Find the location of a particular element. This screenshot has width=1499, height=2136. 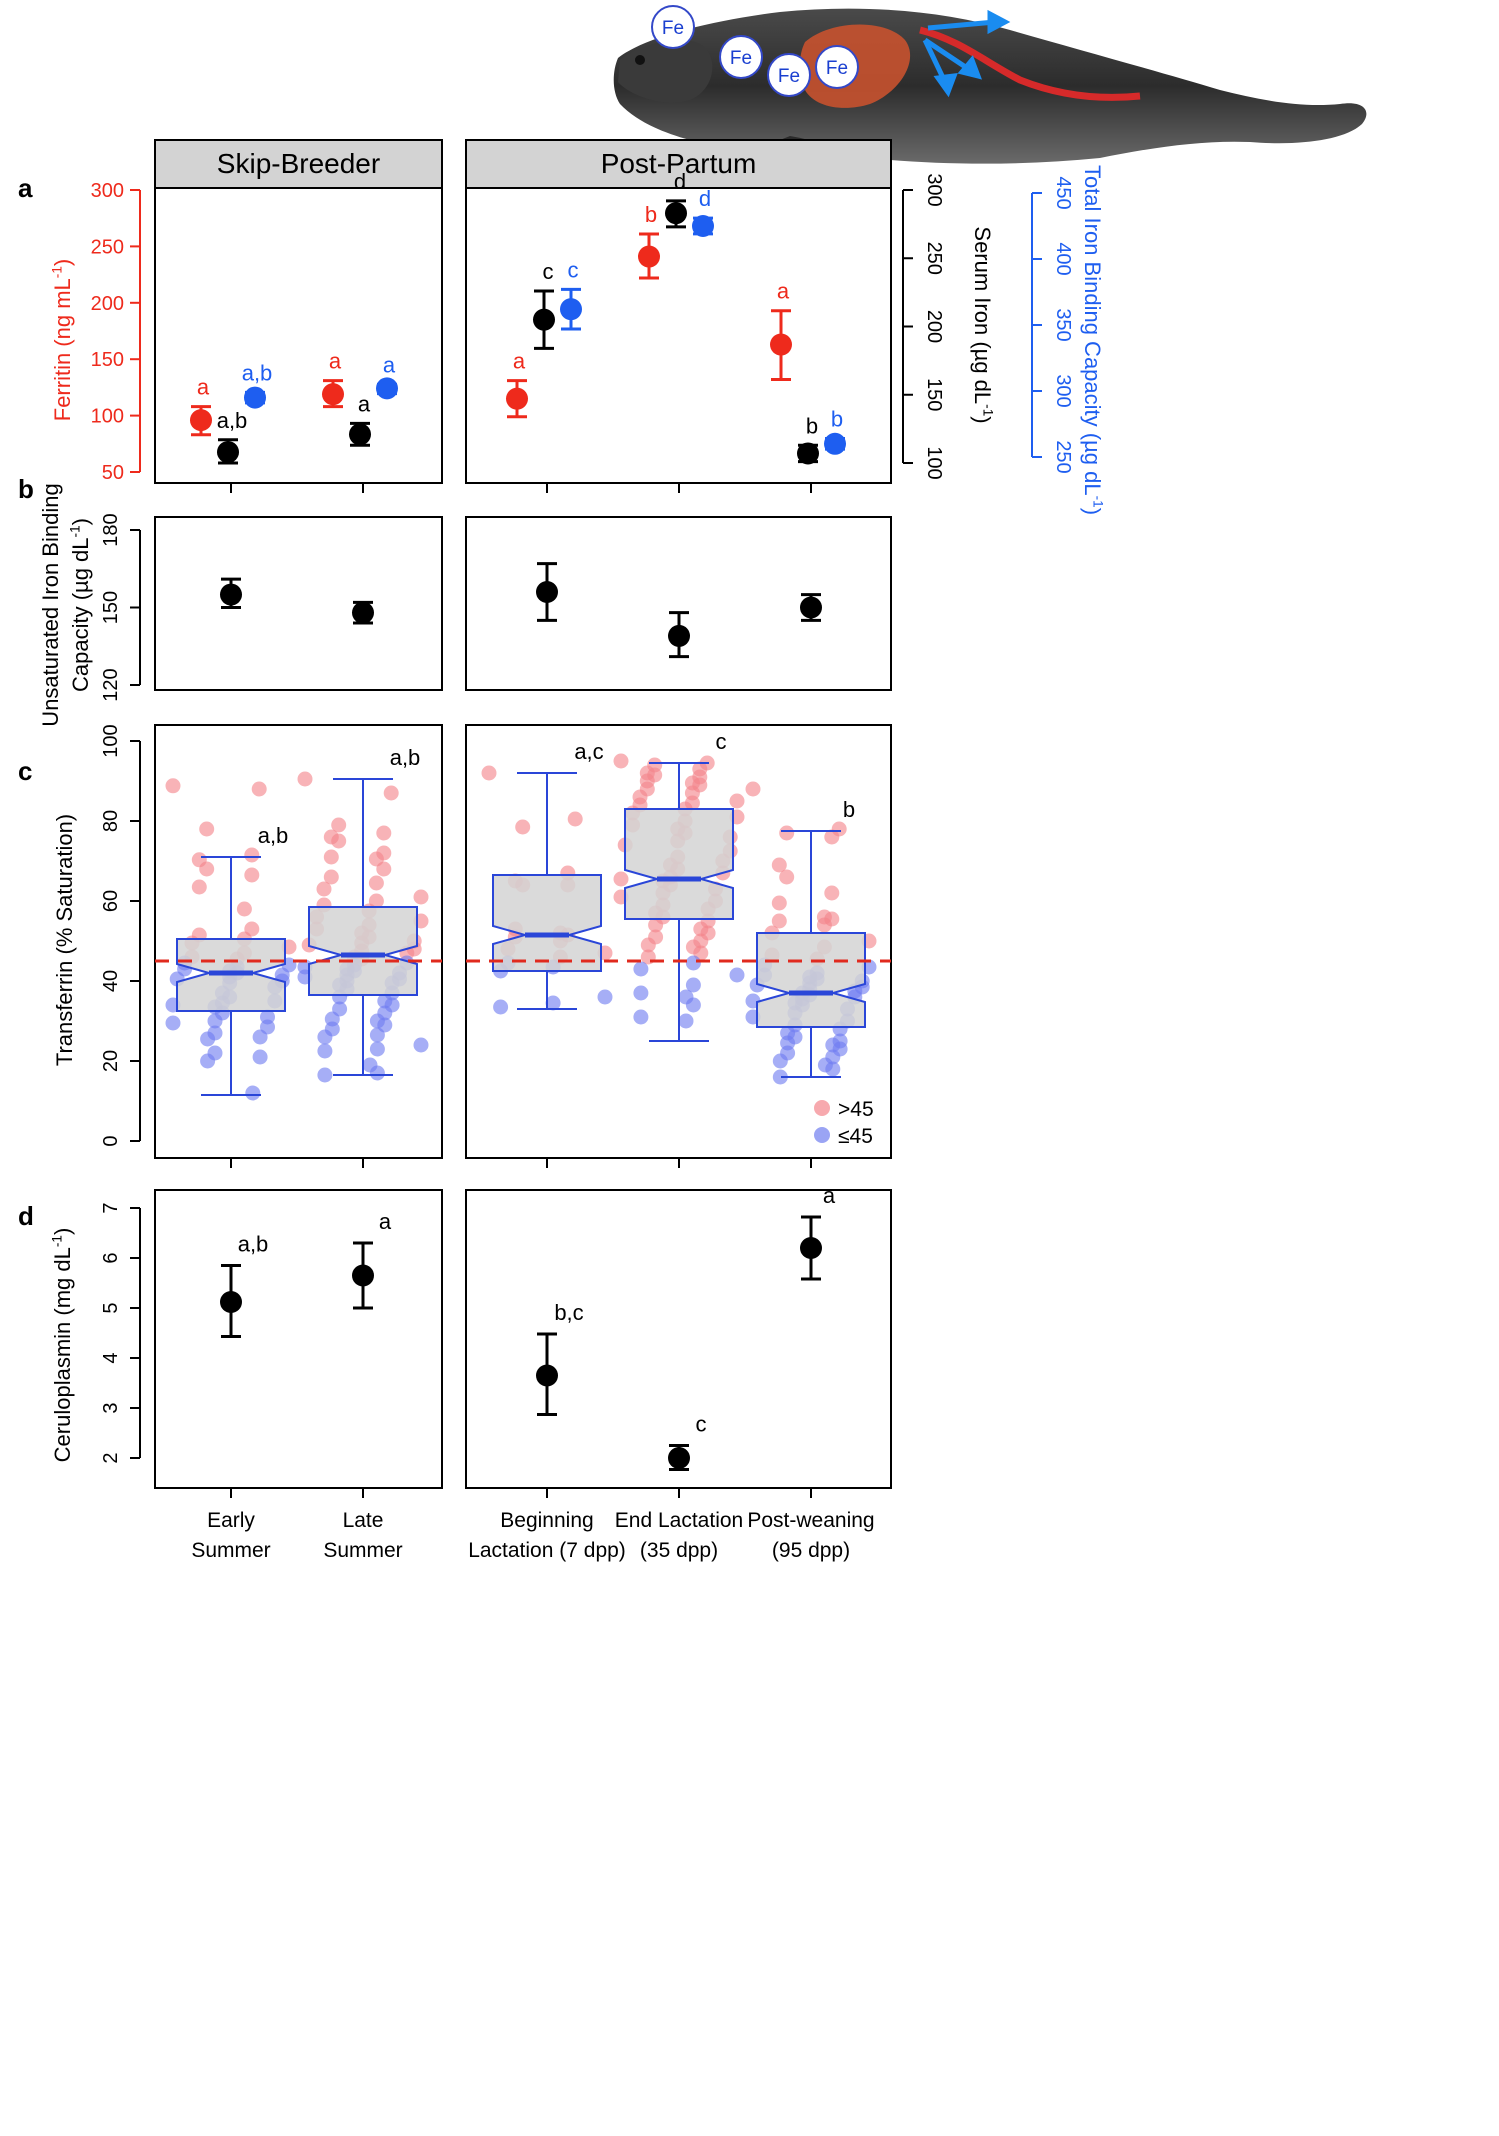

serum-iron-axis-tick-label: 300 is located at coordinates (934, 189).